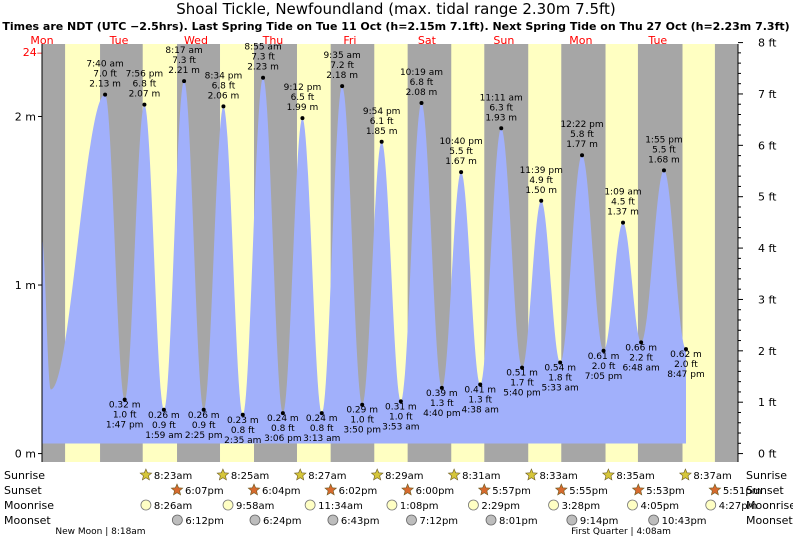  What do you see at coordinates (461, 162) in the screenshot?
I see `tide-label-m: 1.67 m` at bounding box center [461, 162].